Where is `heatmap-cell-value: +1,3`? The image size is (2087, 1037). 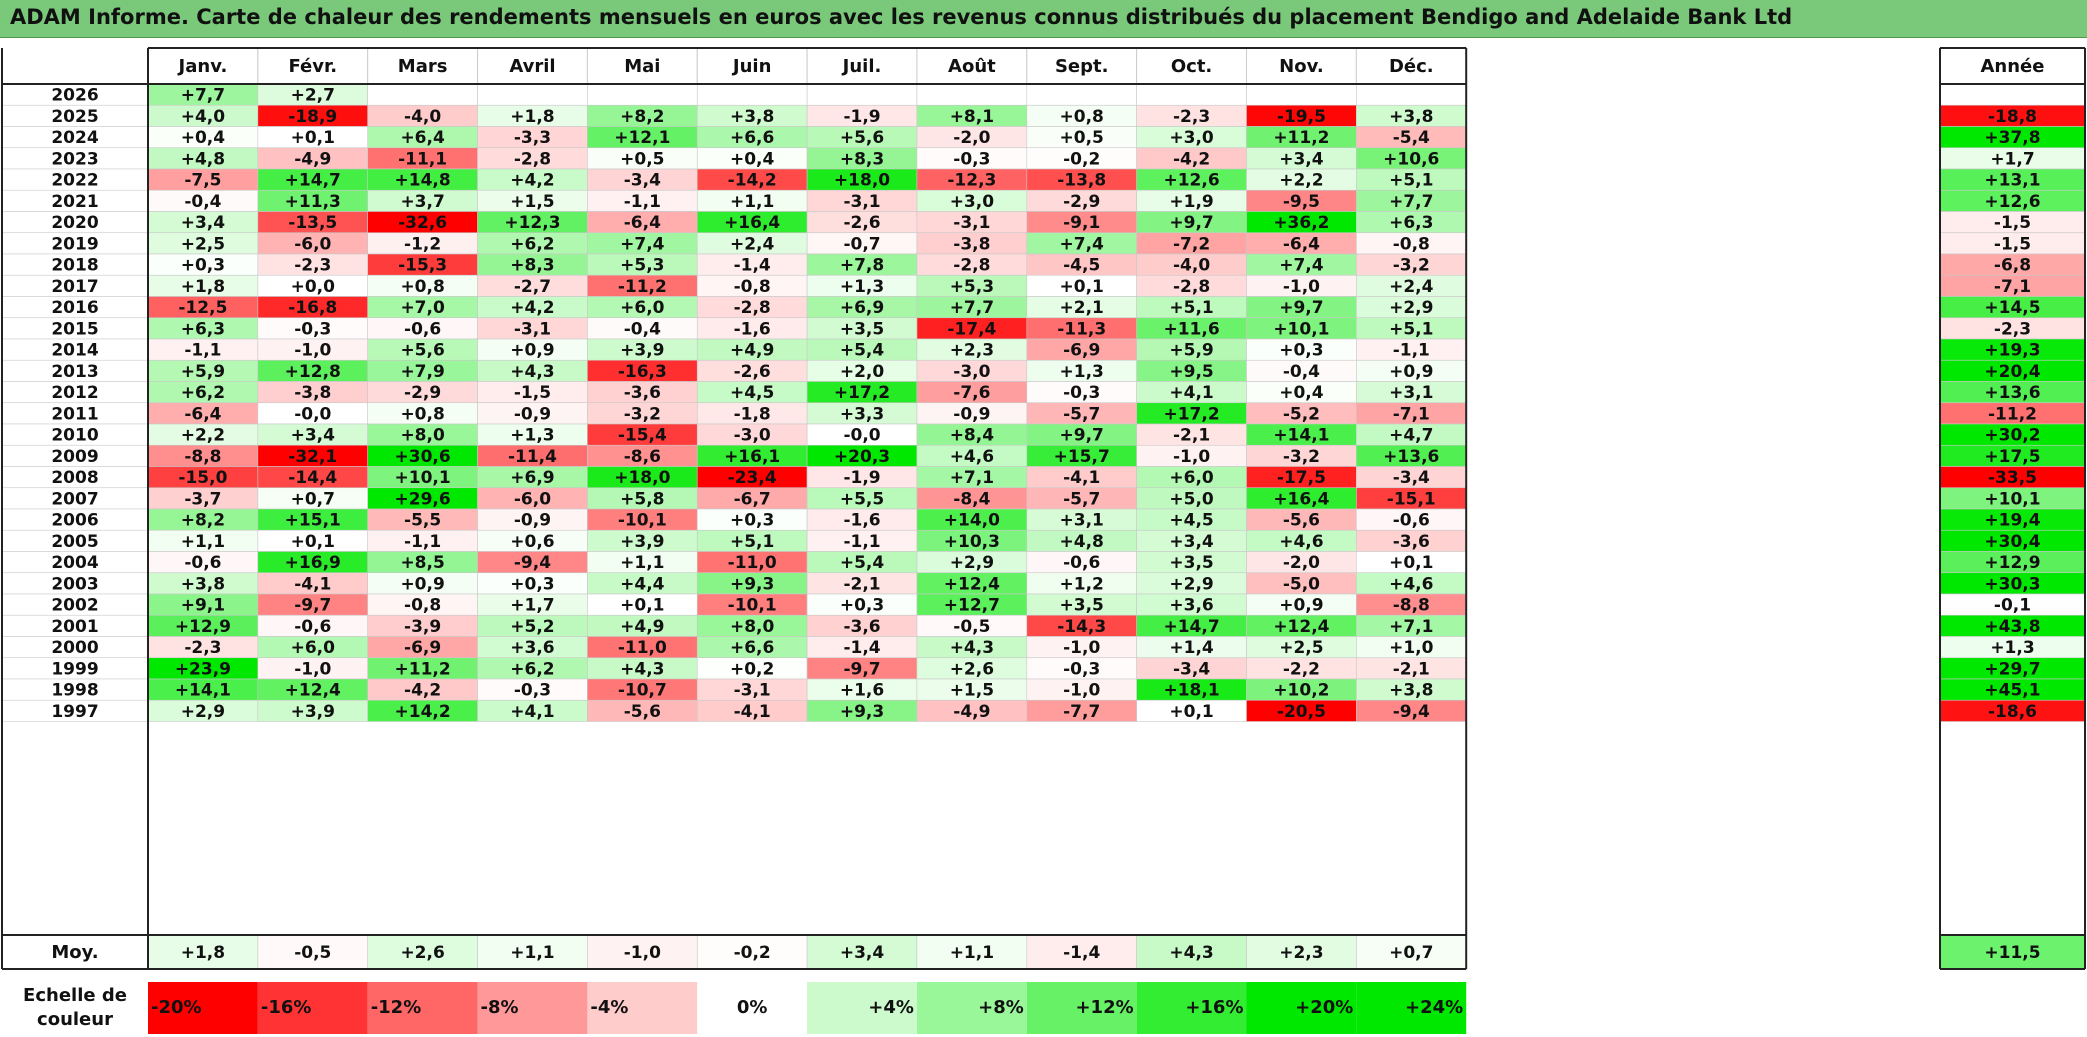
heatmap-cell-value: +1,3 is located at coordinates (532, 436).